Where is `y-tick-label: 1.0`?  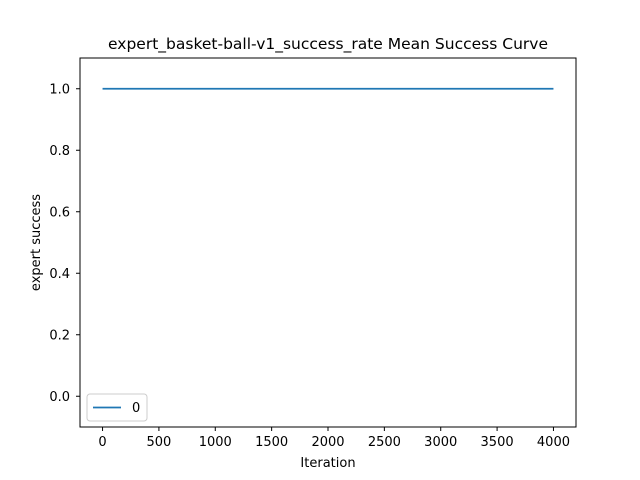
y-tick-label: 1.0 is located at coordinates (59, 89).